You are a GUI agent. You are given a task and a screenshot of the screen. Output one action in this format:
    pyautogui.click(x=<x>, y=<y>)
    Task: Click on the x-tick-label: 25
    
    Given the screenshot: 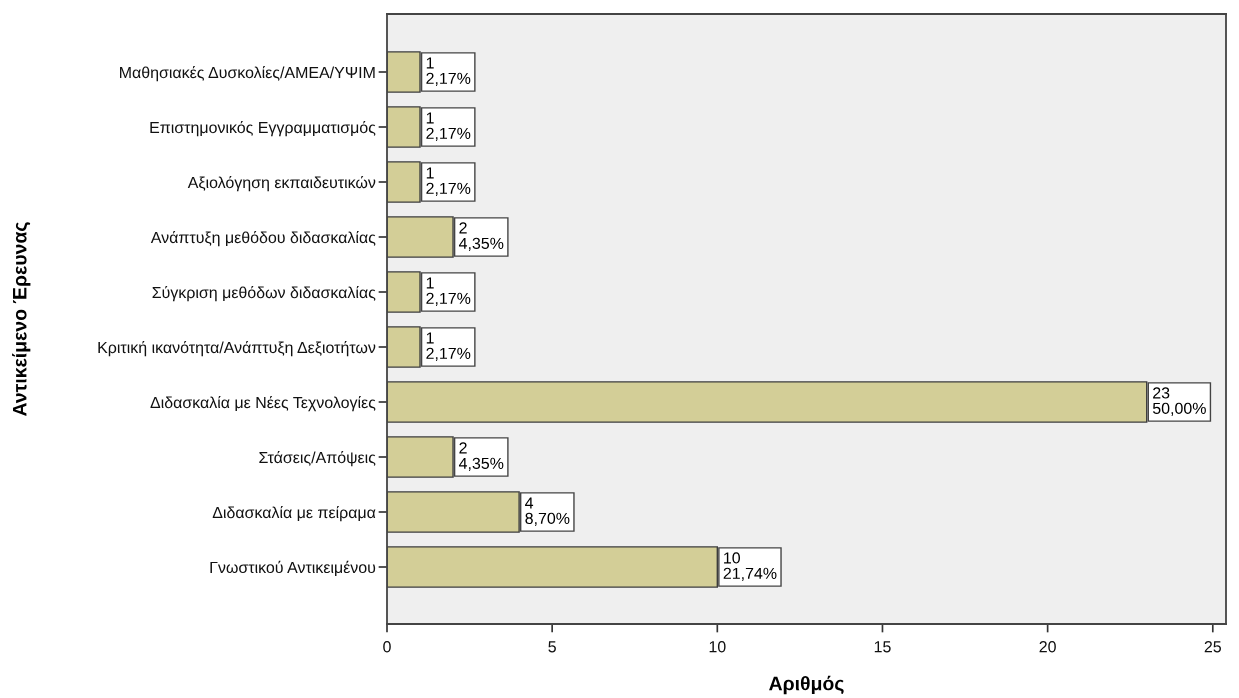 What is the action you would take?
    pyautogui.click(x=1212, y=647)
    